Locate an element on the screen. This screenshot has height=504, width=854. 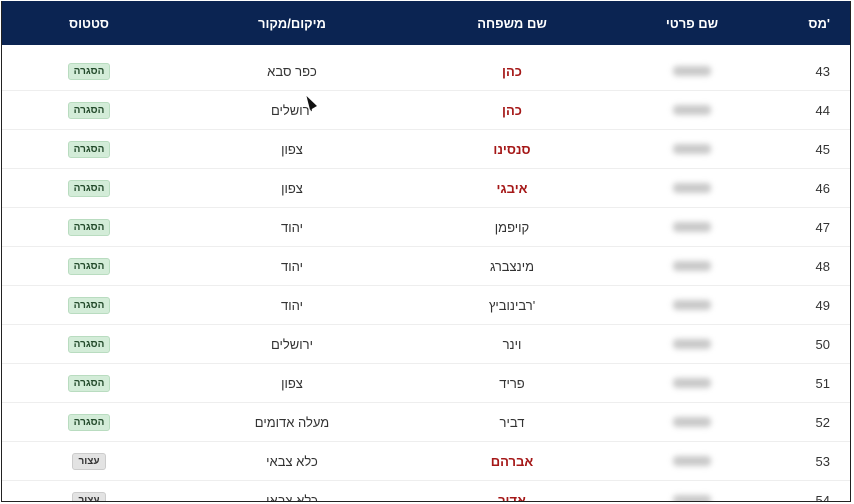
table-row: 47 קויפמן יהוד הסגרה is located at coordinates (426, 227).